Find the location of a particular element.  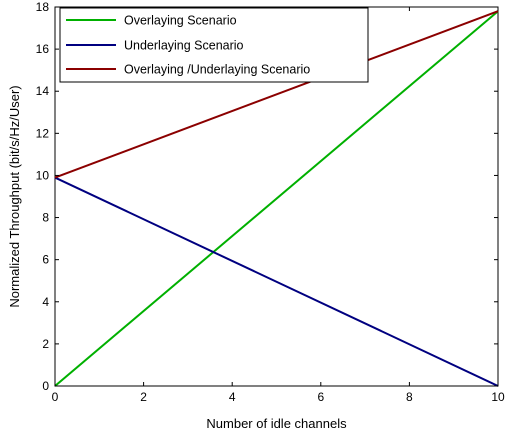

x-tick-label: 8 is located at coordinates (409, 397).